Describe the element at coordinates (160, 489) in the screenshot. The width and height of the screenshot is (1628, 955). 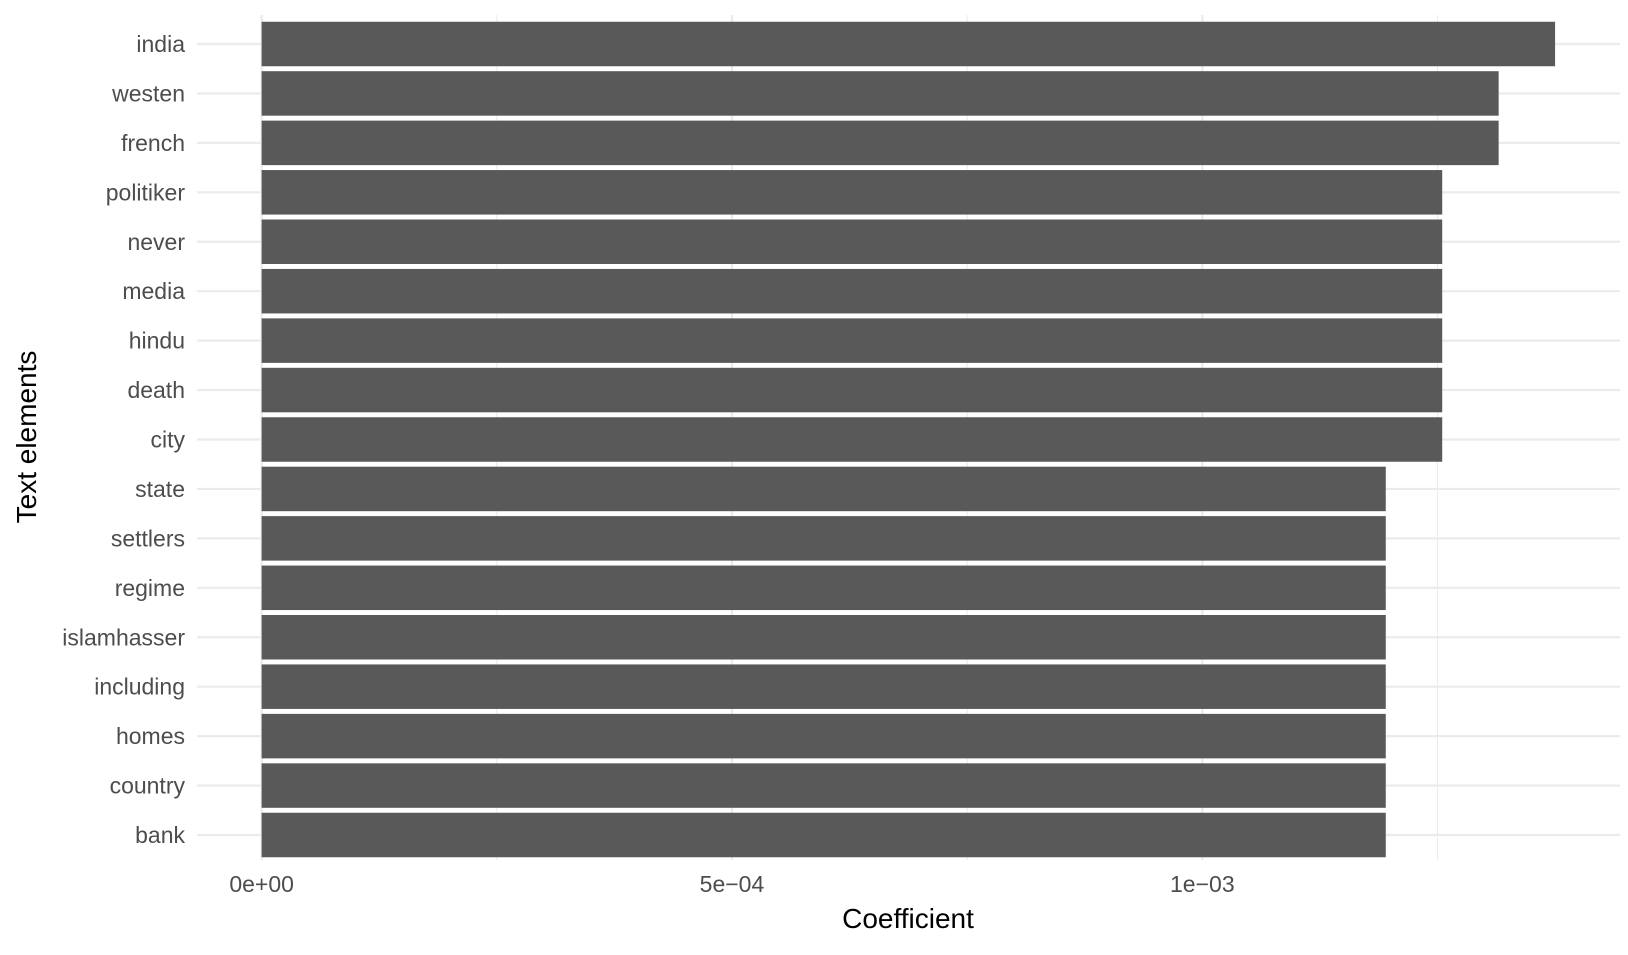
I see `y-tick-label-state: state` at that location.